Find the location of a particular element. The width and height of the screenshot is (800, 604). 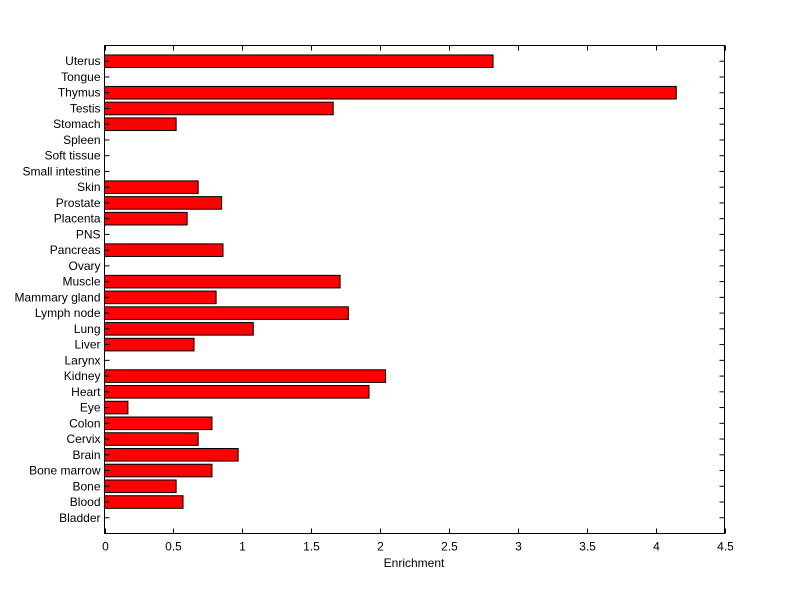

y-tick-label: Thymus is located at coordinates (79, 93).